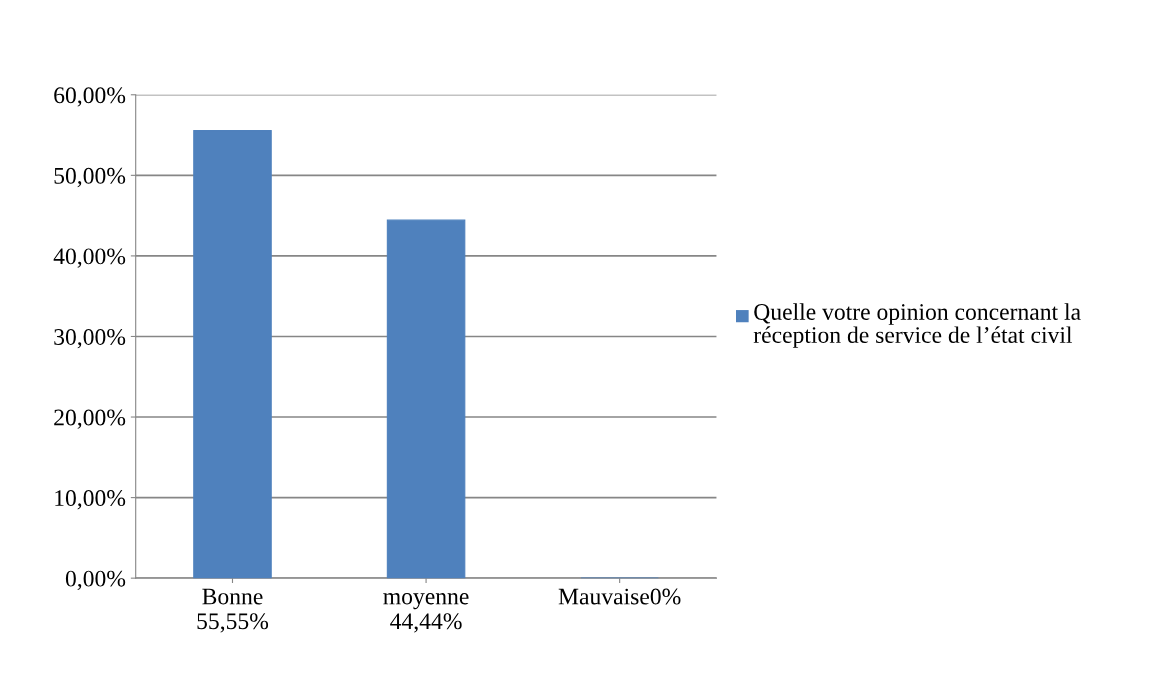  What do you see at coordinates (90, 177) in the screenshot?
I see `y-tick-label: 50,00%` at bounding box center [90, 177].